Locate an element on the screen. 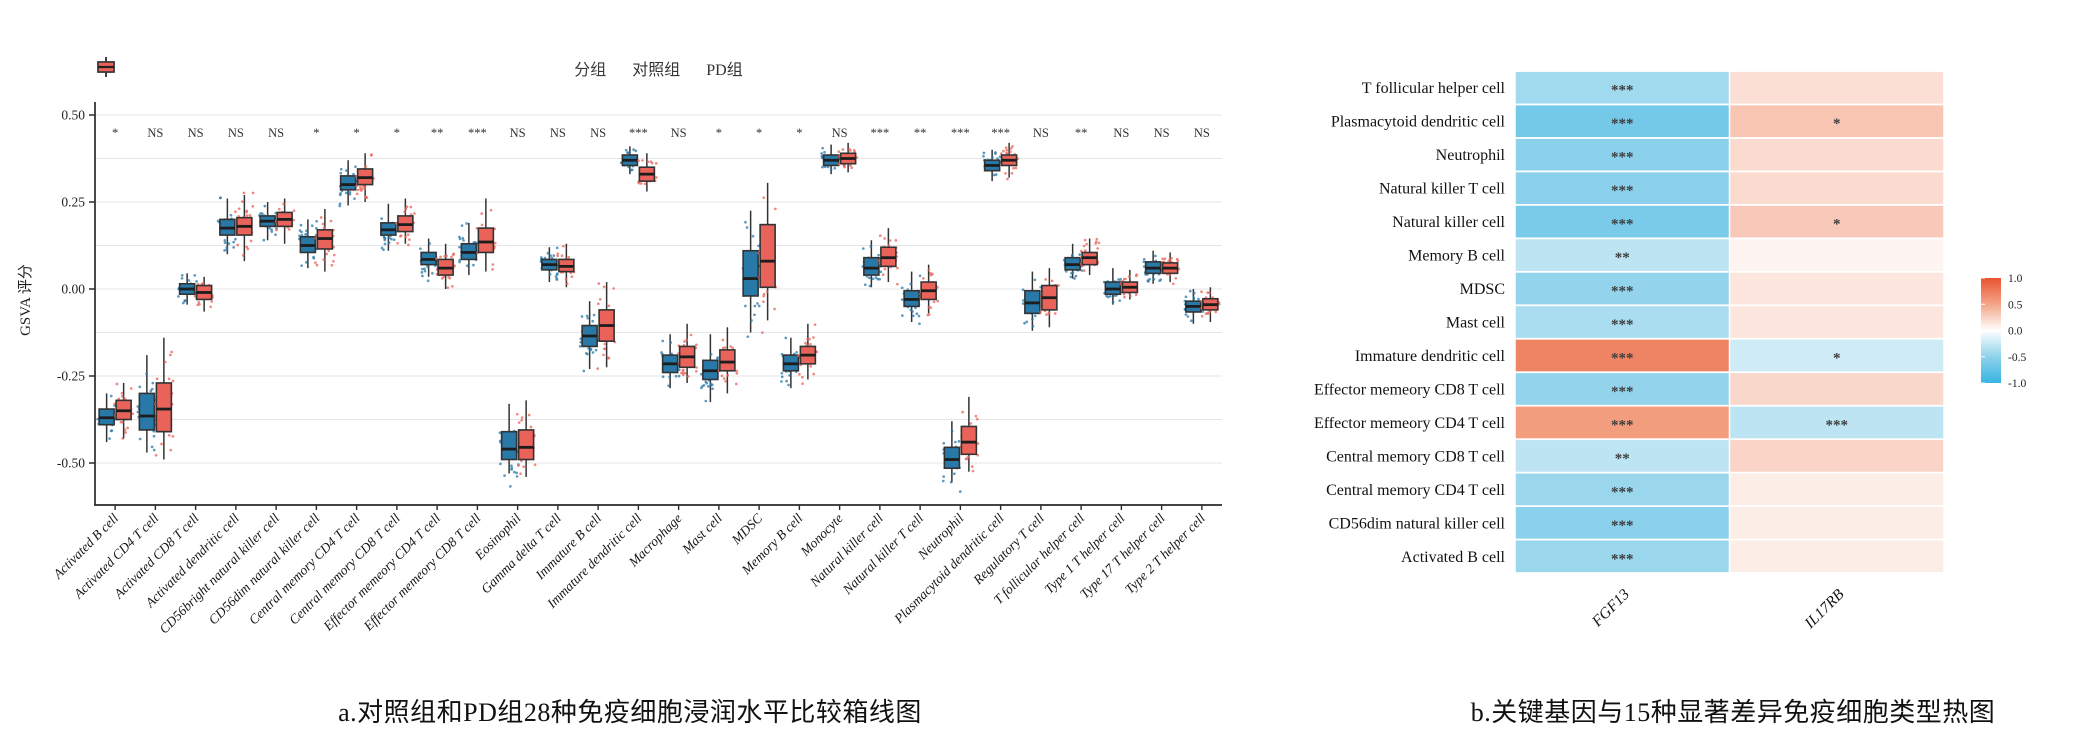  legend-item-control: 对照组 is located at coordinates (389, 68).